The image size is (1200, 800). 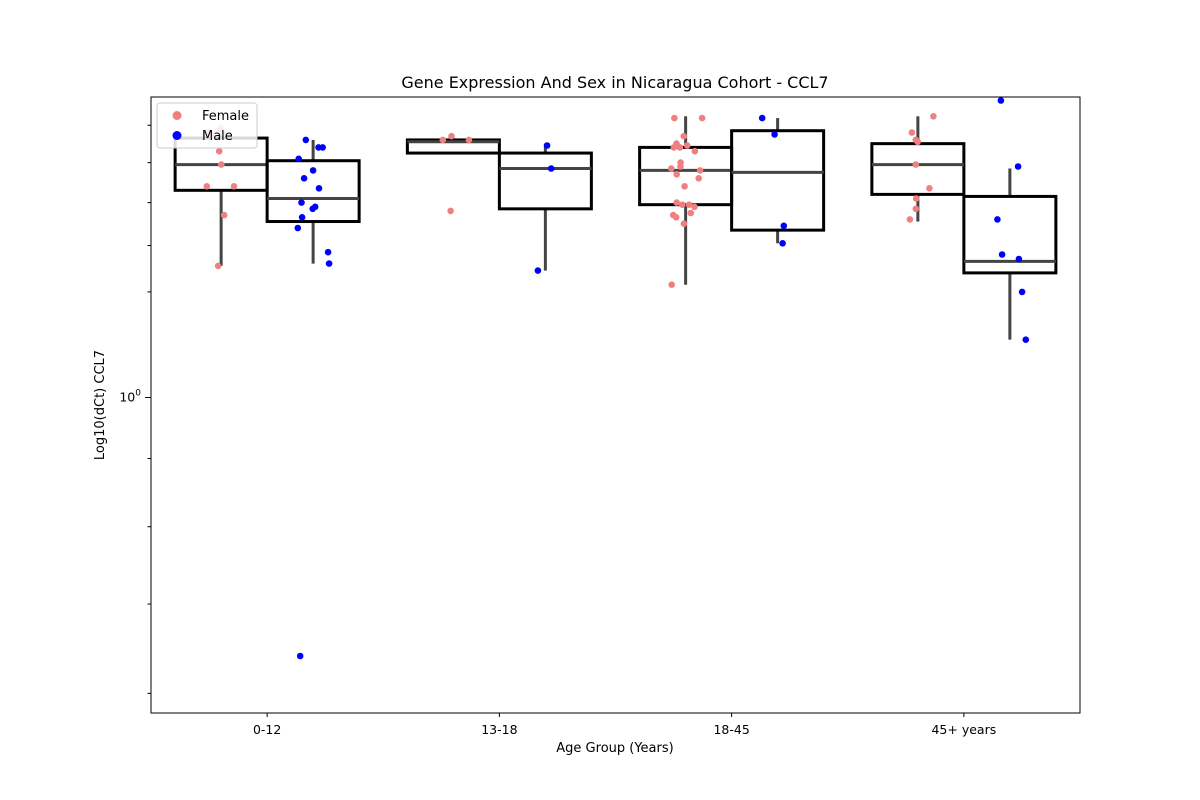 I want to click on x-tick-label: 0-12, so click(x=267, y=729).